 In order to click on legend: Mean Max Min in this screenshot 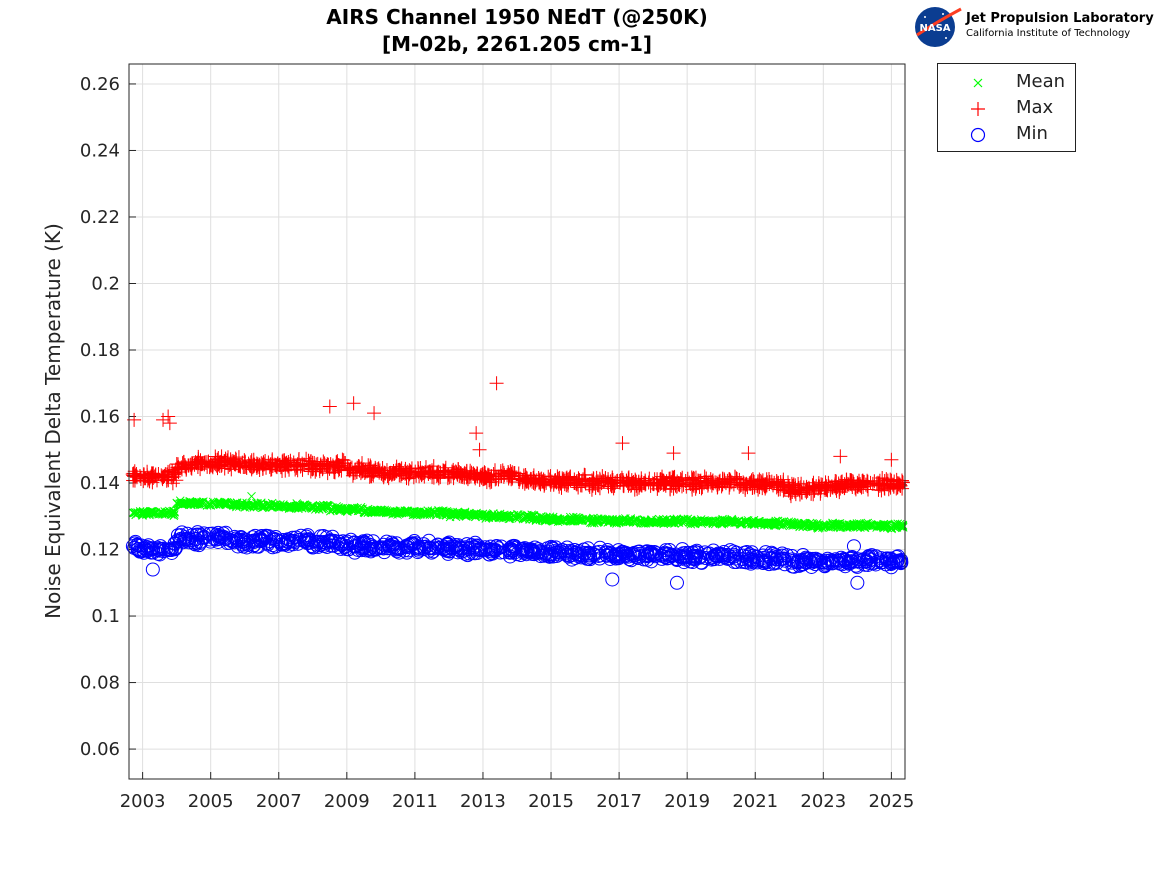, I will do `click(1006, 107)`.